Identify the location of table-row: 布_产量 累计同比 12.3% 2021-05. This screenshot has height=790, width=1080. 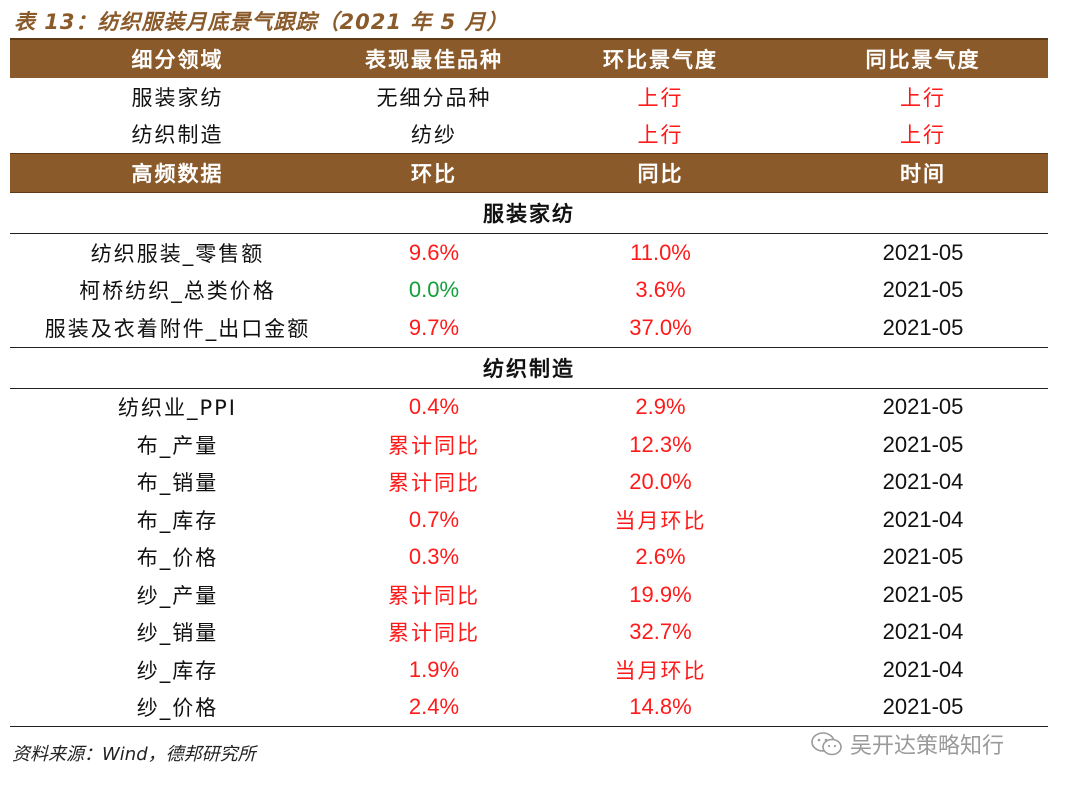
(529, 445).